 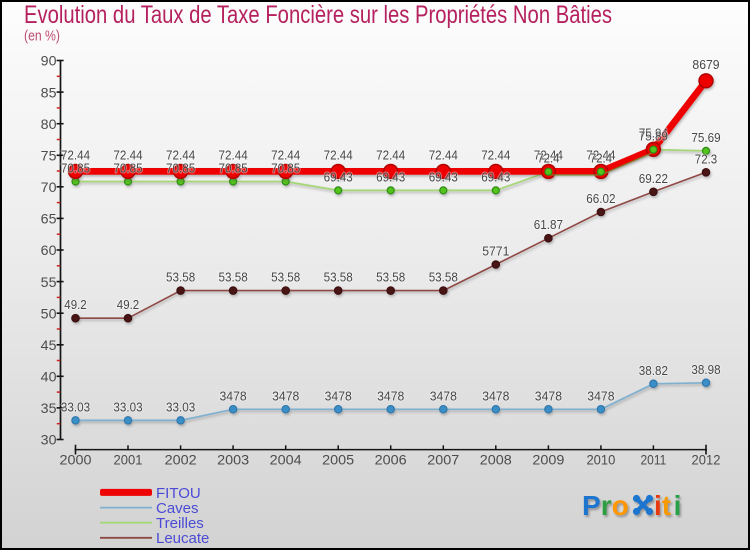 What do you see at coordinates (286, 460) in the screenshot?
I see `svg-text: 2004` at bounding box center [286, 460].